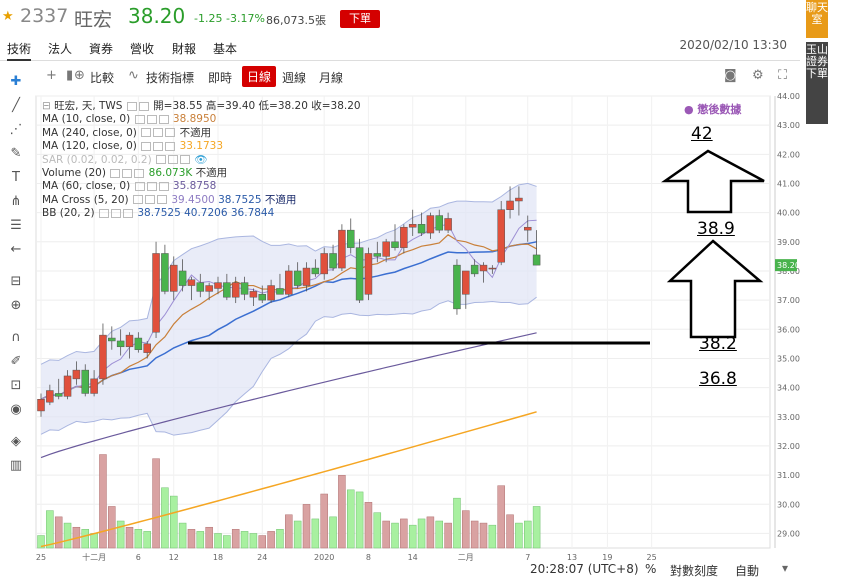 Image resolution: width=845 pixels, height=583 pixels. Describe the element at coordinates (16, 305) in the screenshot. I see `zoom-icon: ⊕` at that location.